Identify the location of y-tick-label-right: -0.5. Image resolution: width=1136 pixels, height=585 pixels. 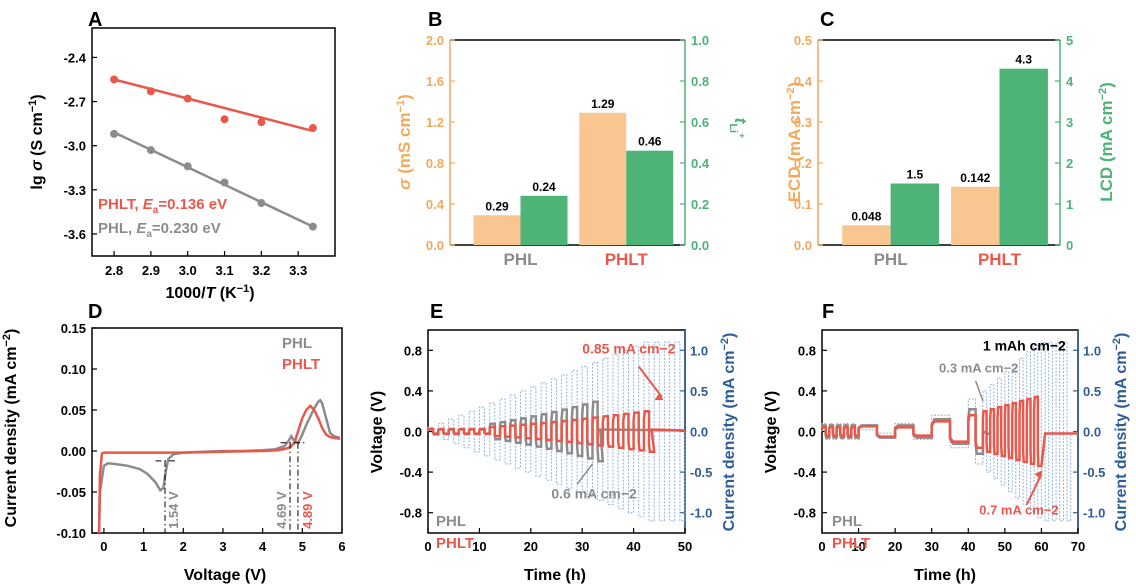
(701, 472).